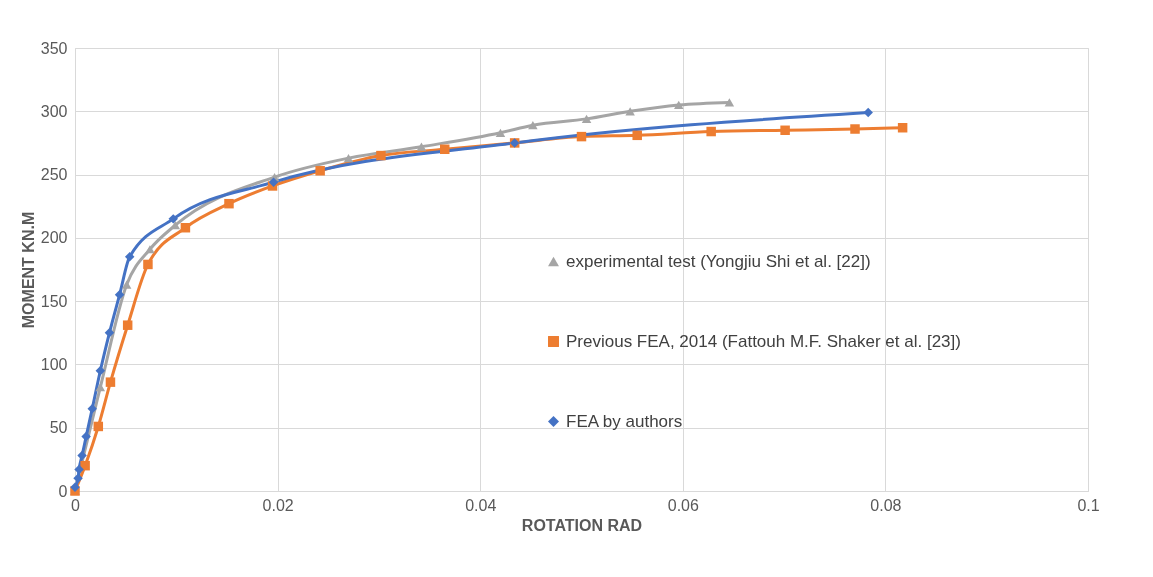  Describe the element at coordinates (54, 301) in the screenshot. I see `y-tick-label: 150` at that location.